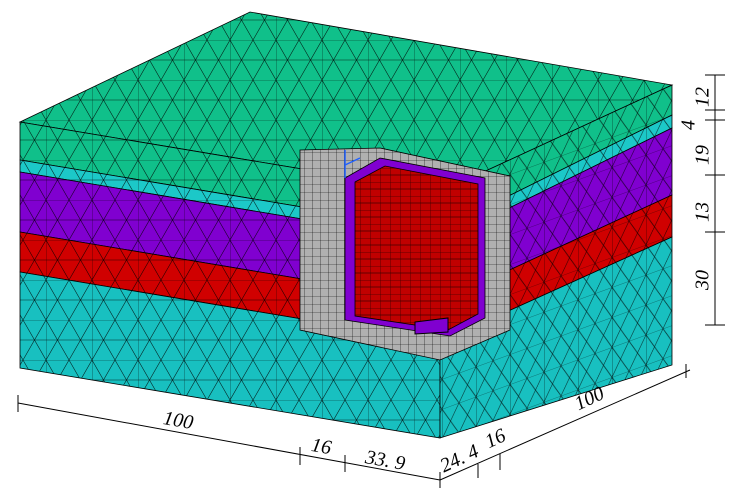  What do you see at coordinates (703, 155) in the screenshot?
I see `dim-label: 19` at bounding box center [703, 155].